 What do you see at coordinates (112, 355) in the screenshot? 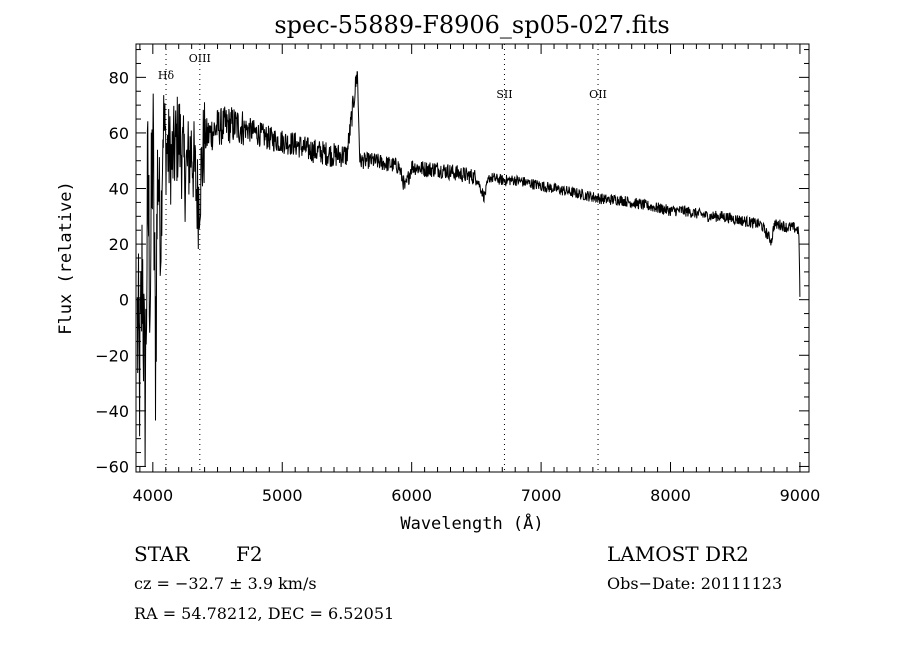
I see `y-tick-label: −20` at bounding box center [112, 355].